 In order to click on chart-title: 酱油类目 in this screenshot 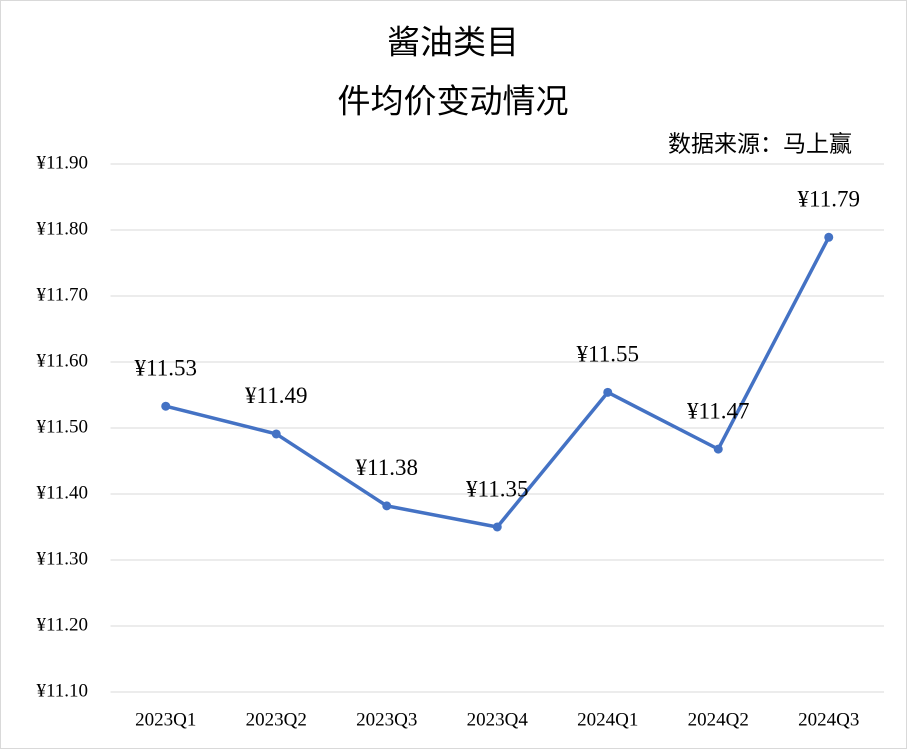, I will do `click(453, 43)`.